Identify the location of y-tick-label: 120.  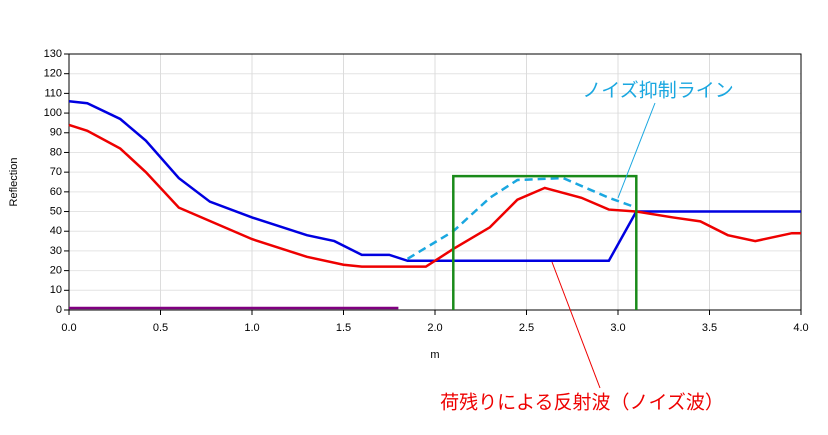
(53, 74).